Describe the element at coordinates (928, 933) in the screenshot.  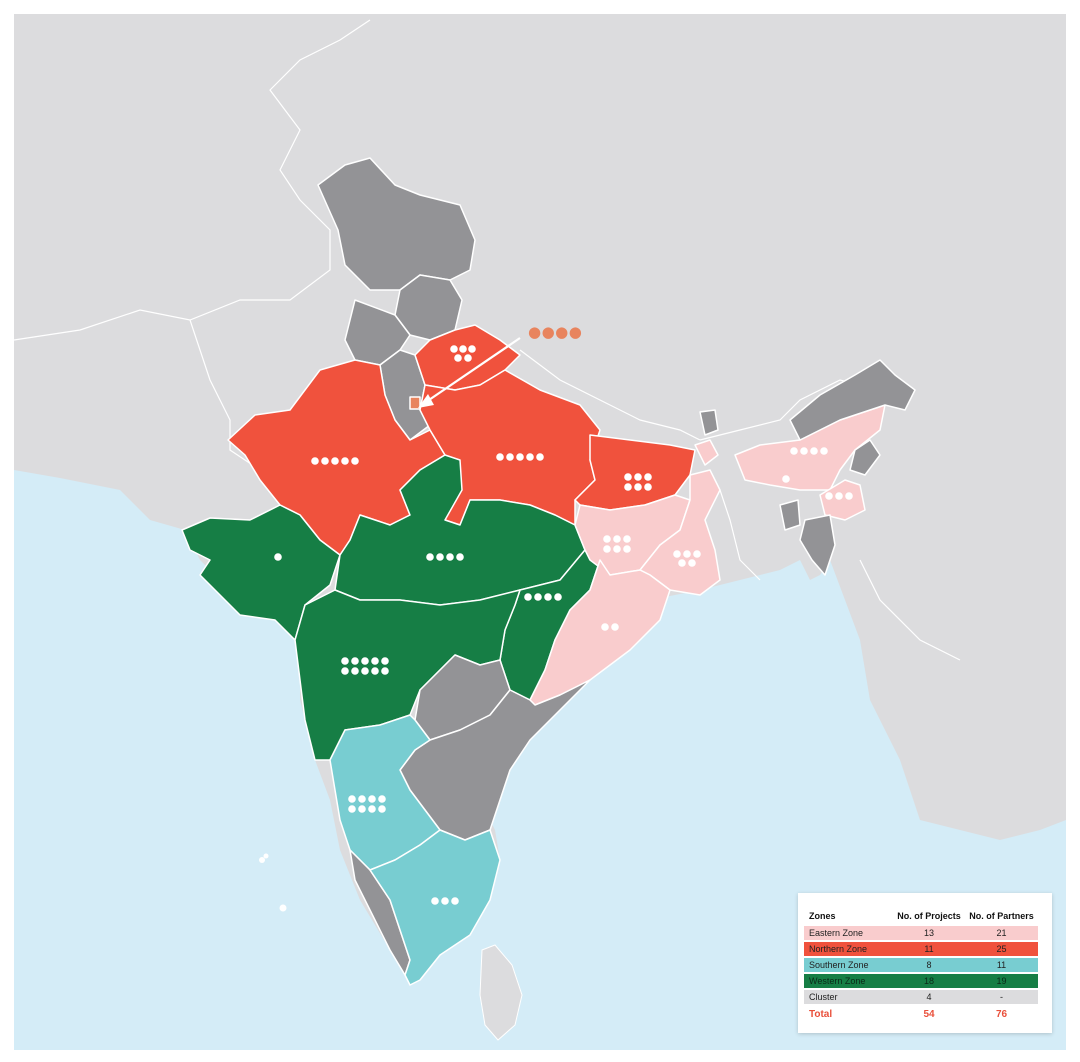
I see `legend-projects-value: 13` at that location.